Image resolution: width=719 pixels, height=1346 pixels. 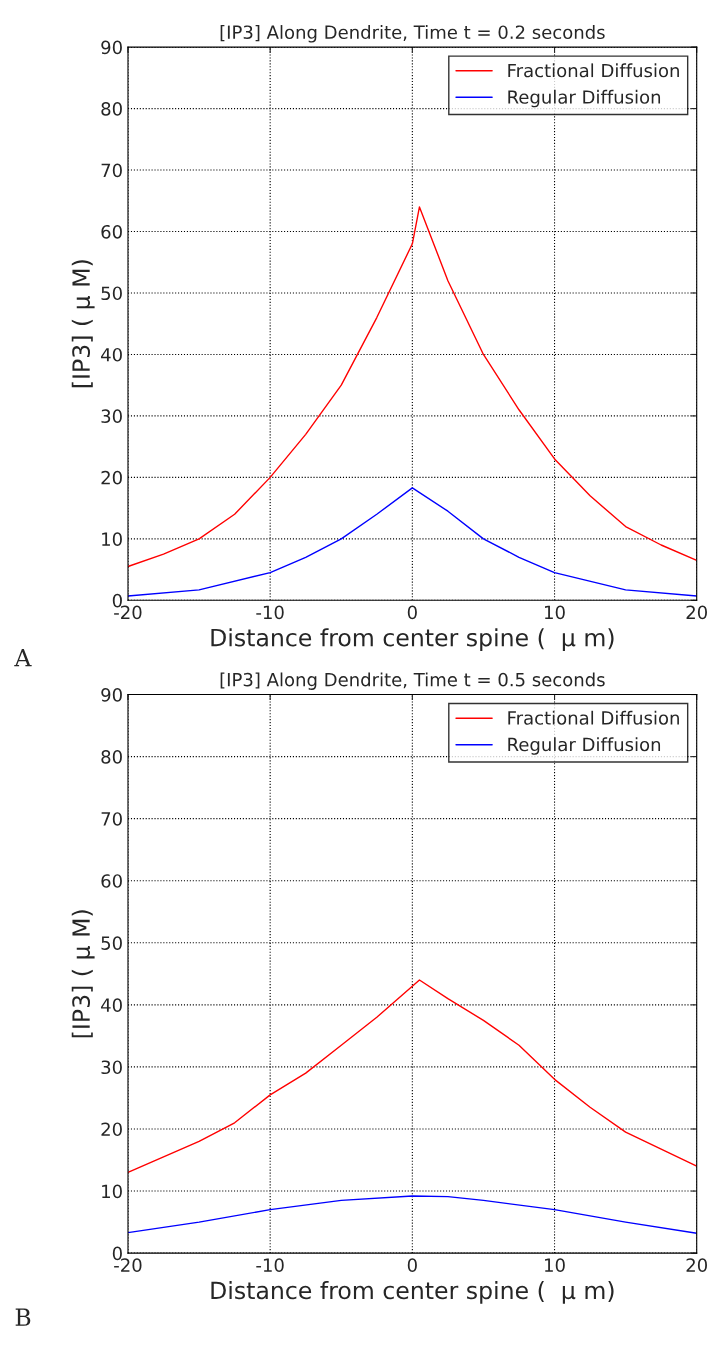 I want to click on text: A, so click(x=23, y=658).